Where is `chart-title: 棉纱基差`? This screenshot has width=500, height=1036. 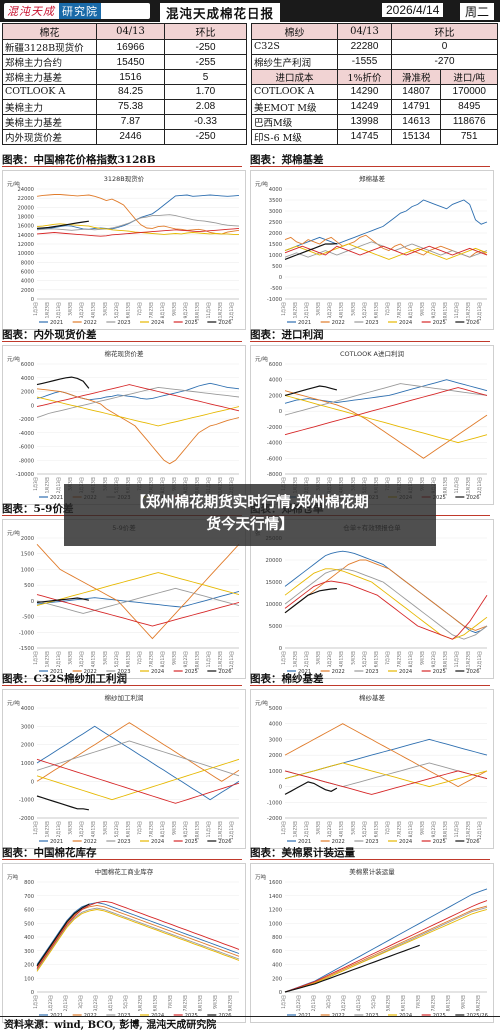 chart-title: 棉纱基差 is located at coordinates (372, 697).